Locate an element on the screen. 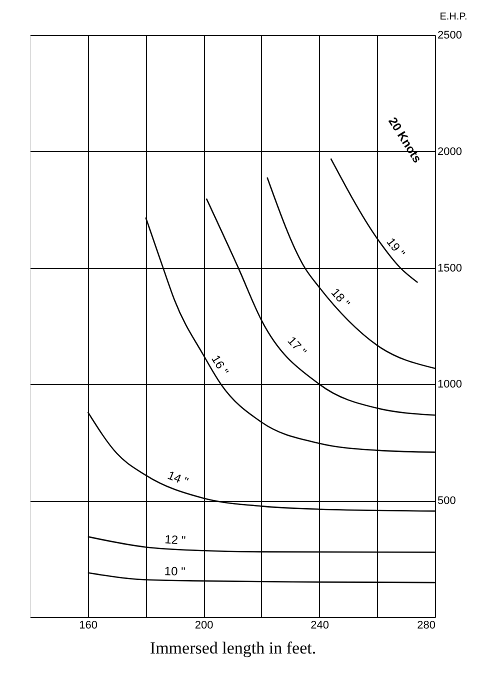 This screenshot has height=679, width=500. series-label: 12 " is located at coordinates (175, 540).